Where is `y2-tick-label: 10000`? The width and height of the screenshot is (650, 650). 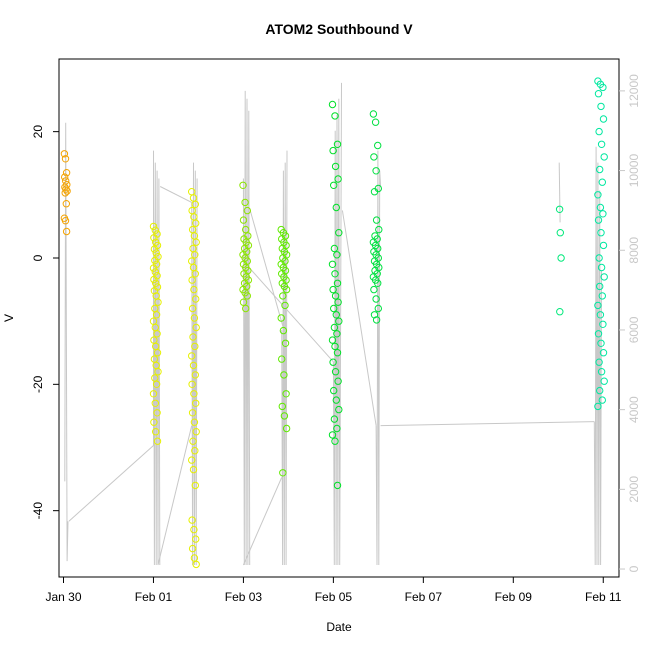
y2-tick-label: 10000 is located at coordinates (634, 171).